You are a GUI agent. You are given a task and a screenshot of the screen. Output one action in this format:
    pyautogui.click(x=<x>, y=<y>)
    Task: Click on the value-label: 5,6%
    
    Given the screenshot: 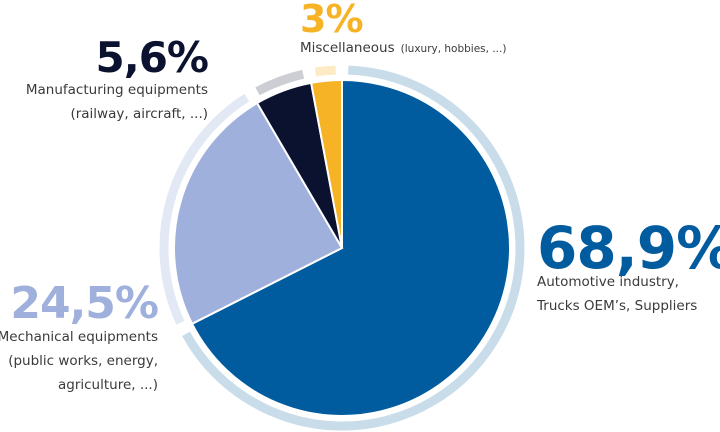 What is the action you would take?
    pyautogui.click(x=152, y=57)
    